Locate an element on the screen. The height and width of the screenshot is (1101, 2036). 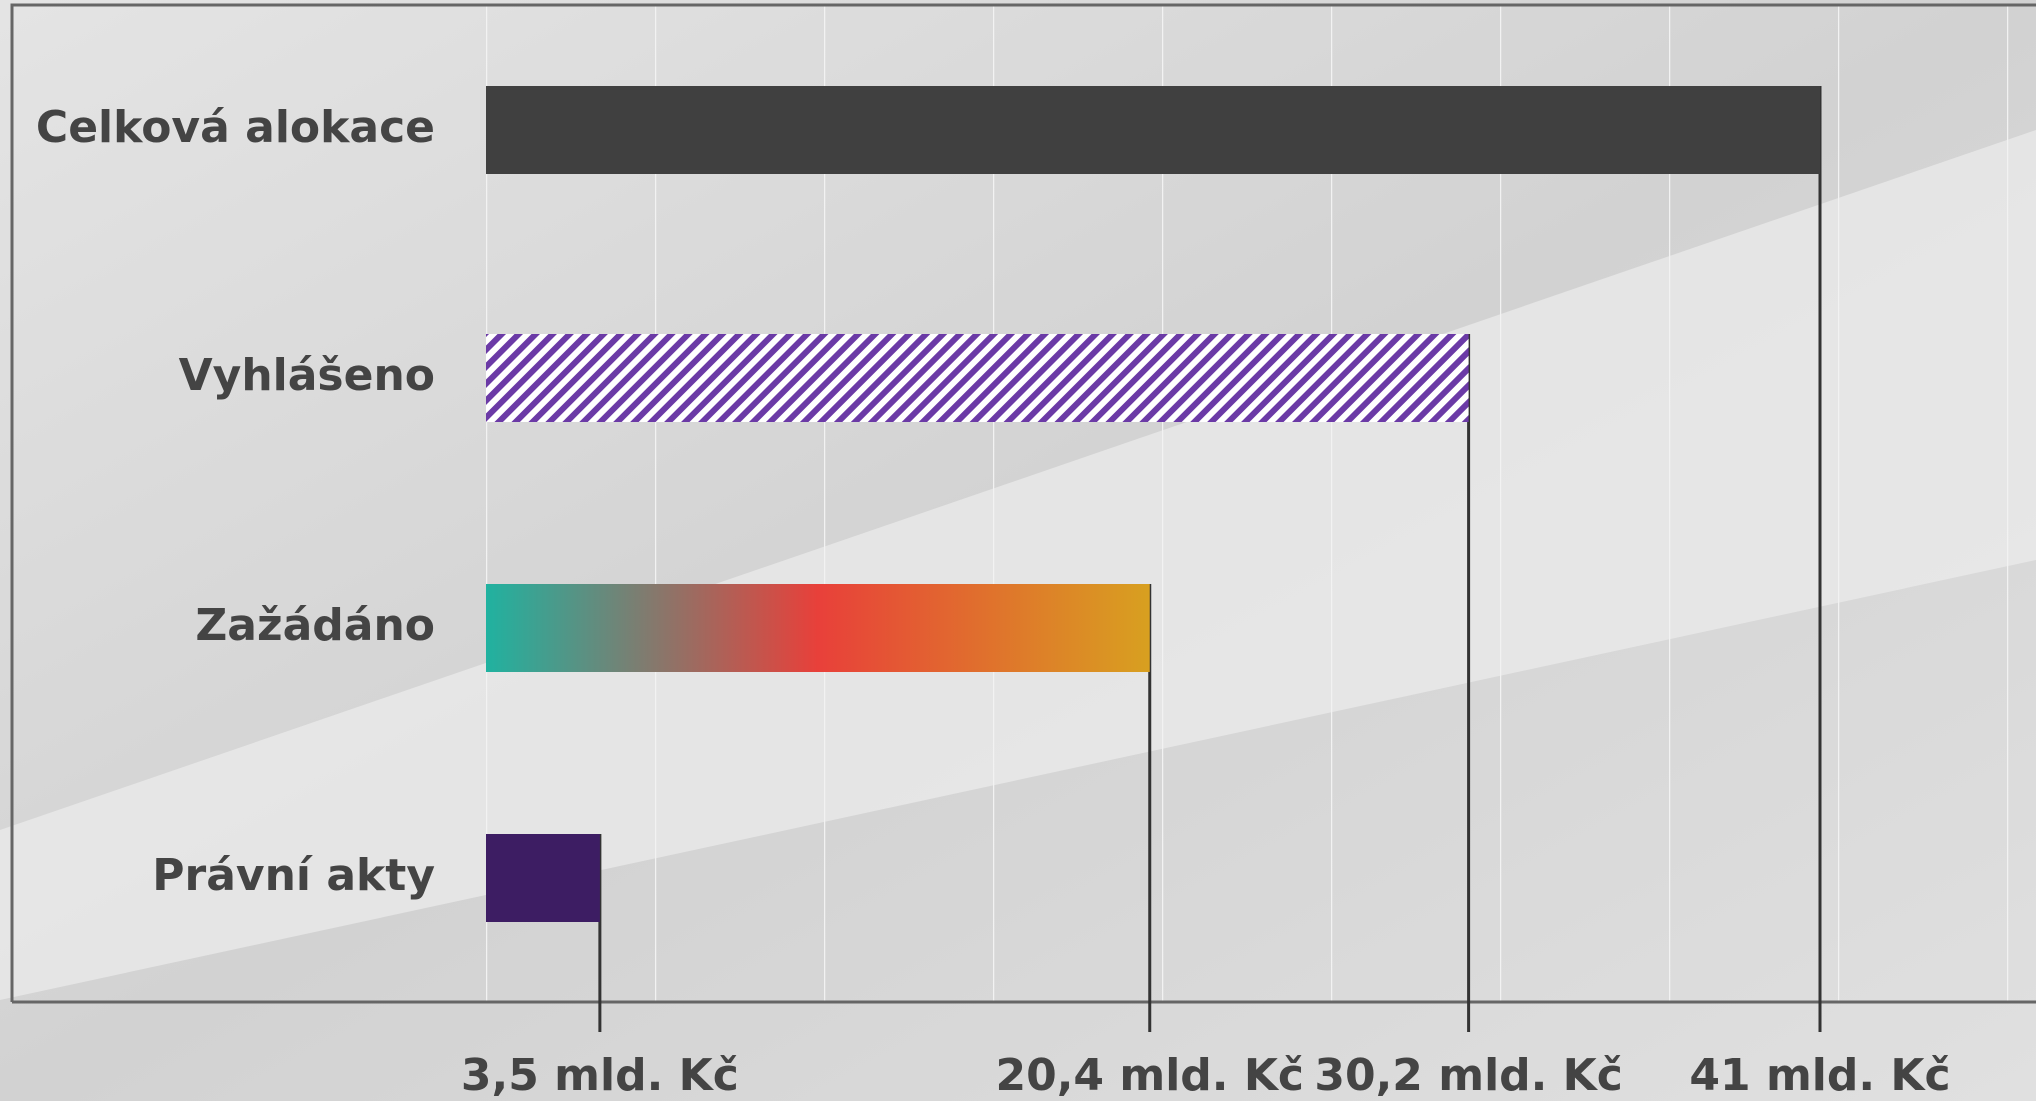
value-label: 41 mld. Kč is located at coordinates (1819, 1075).